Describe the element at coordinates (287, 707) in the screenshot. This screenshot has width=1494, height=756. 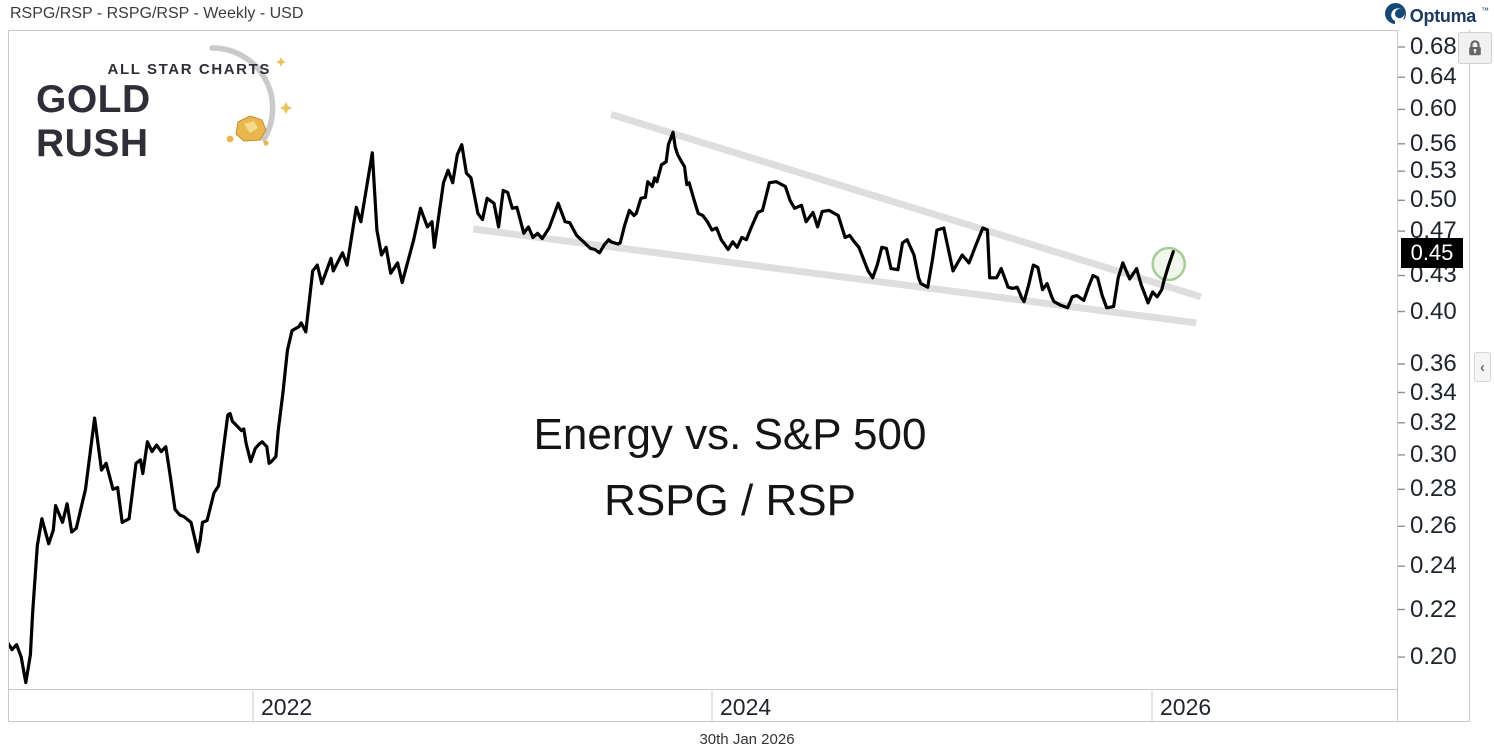
I see `x-year-label: 2022` at that location.